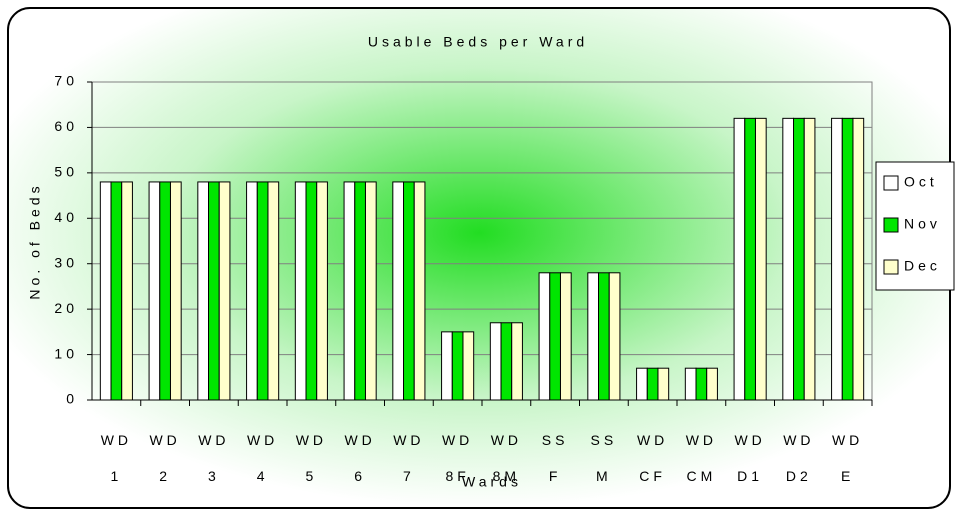 This screenshot has width=958, height=513. What do you see at coordinates (360, 458) in the screenshot?
I see `x-tick-label: WD 6` at bounding box center [360, 458].